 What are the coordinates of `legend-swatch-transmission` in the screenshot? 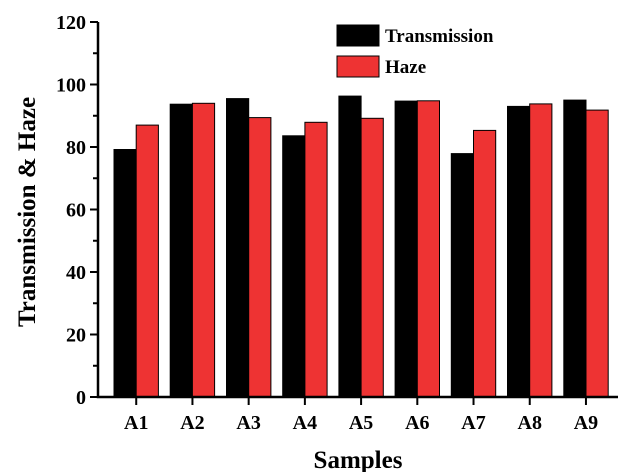 It's located at (358, 35).